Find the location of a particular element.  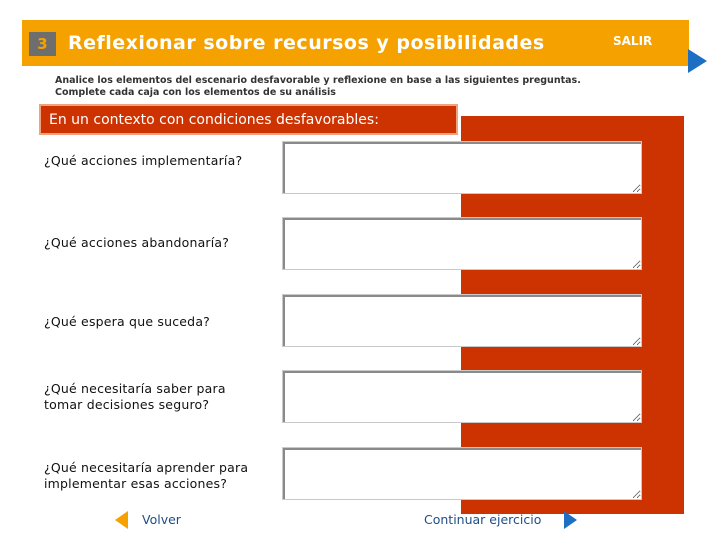

question-label-1: ¿Qué acciones implementaría? is located at coordinates (143, 160).